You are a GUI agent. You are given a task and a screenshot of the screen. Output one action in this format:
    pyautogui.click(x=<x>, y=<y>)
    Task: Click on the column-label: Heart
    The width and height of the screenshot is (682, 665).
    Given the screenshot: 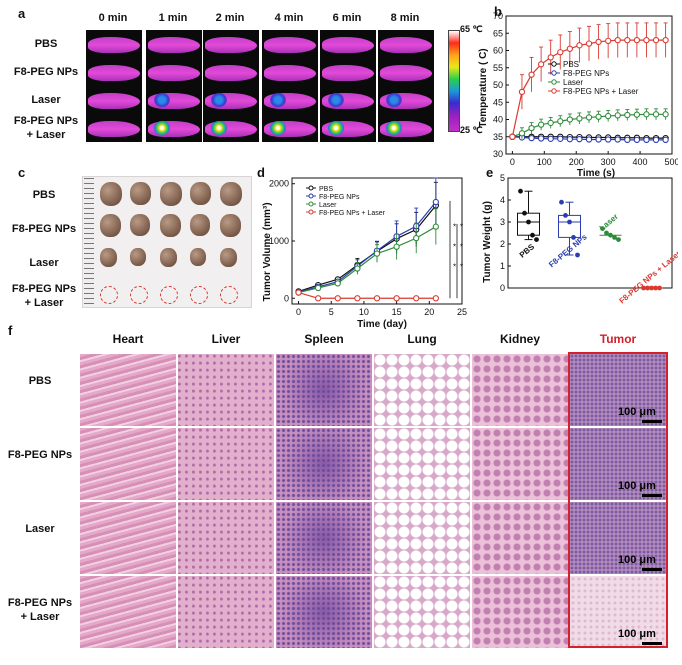 What is the action you would take?
    pyautogui.click(x=128, y=339)
    